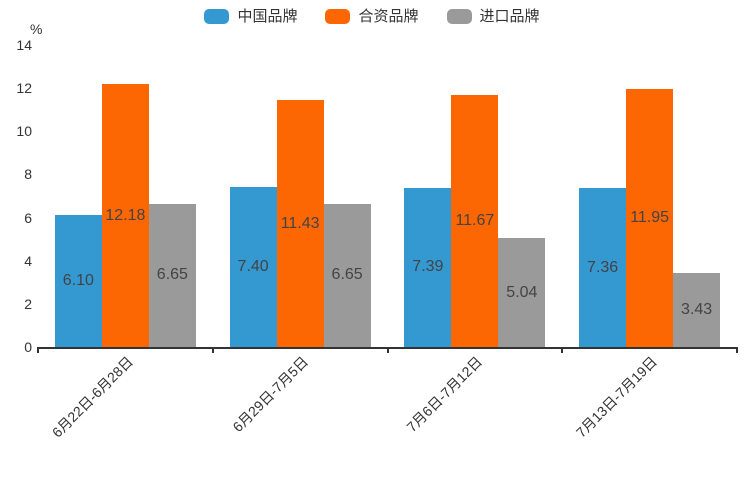 The height and width of the screenshot is (496, 744). Describe the element at coordinates (24, 88) in the screenshot. I see `y-axis-tick-label: 12` at that location.